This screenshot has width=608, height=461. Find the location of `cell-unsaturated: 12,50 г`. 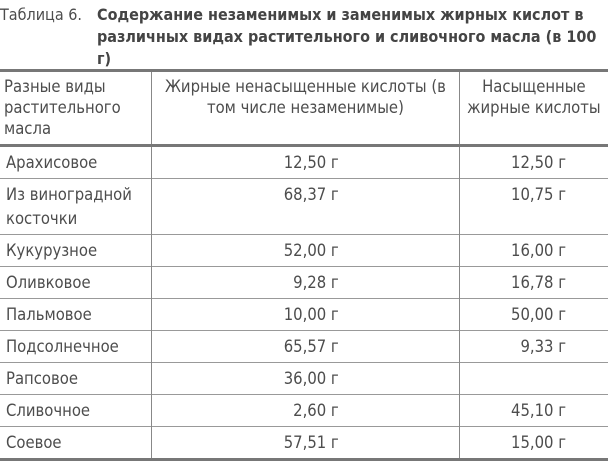

cell-unsaturated: 12,50 г is located at coordinates (305, 162).